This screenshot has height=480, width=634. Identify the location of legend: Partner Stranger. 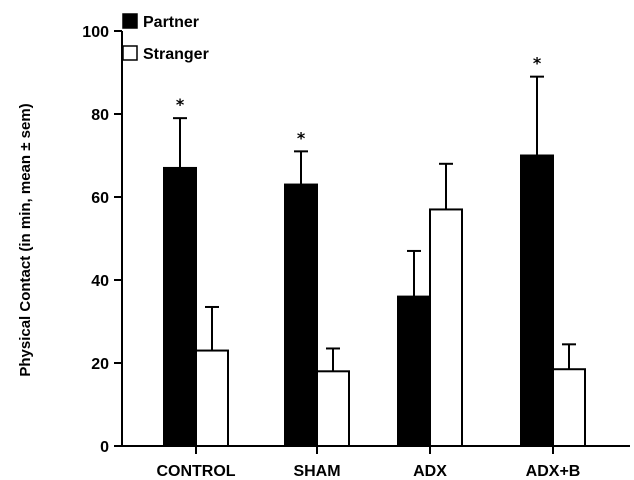
(165, 38).